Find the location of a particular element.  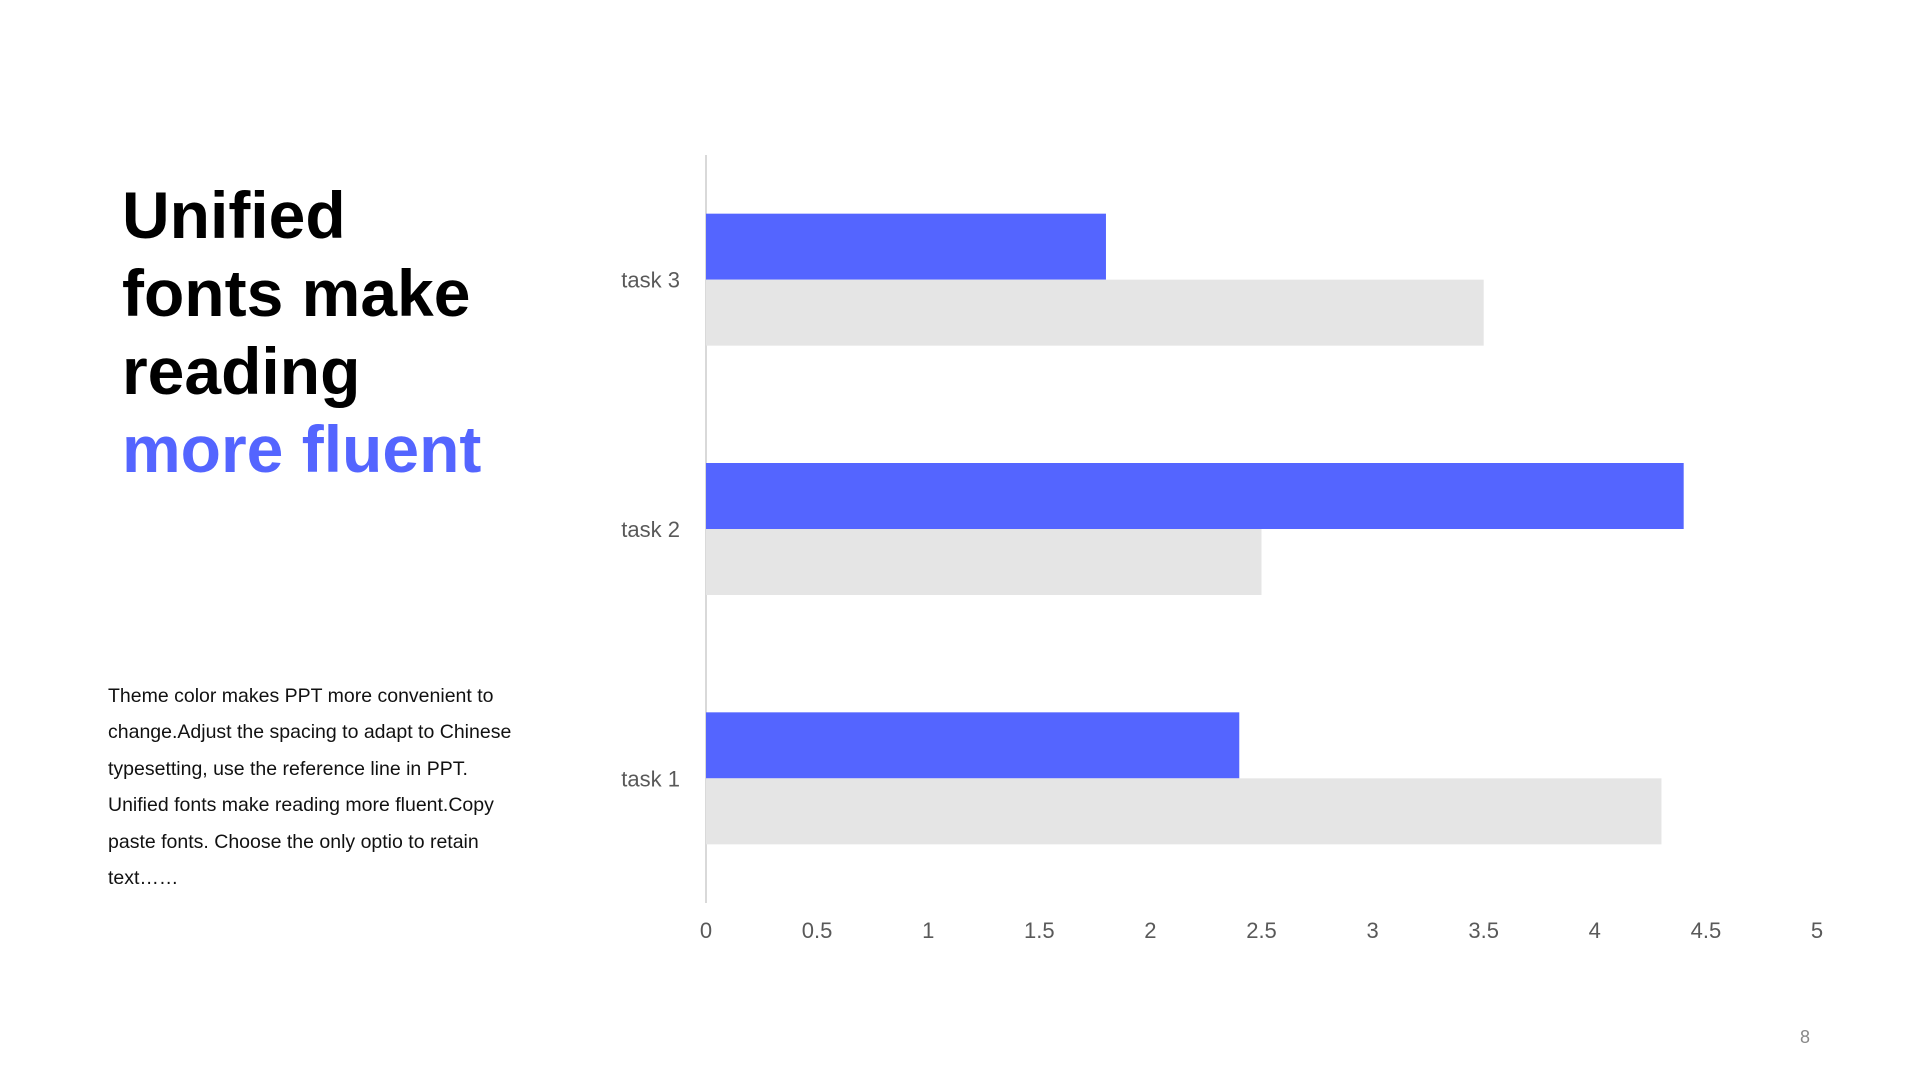

category-label: task 2 is located at coordinates (650, 529).